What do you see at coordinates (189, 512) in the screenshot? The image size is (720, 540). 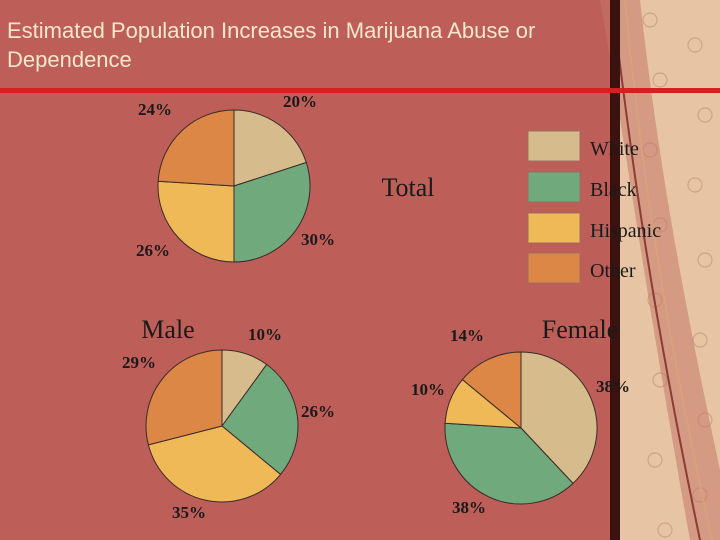 I see `slice-label: 35%` at bounding box center [189, 512].